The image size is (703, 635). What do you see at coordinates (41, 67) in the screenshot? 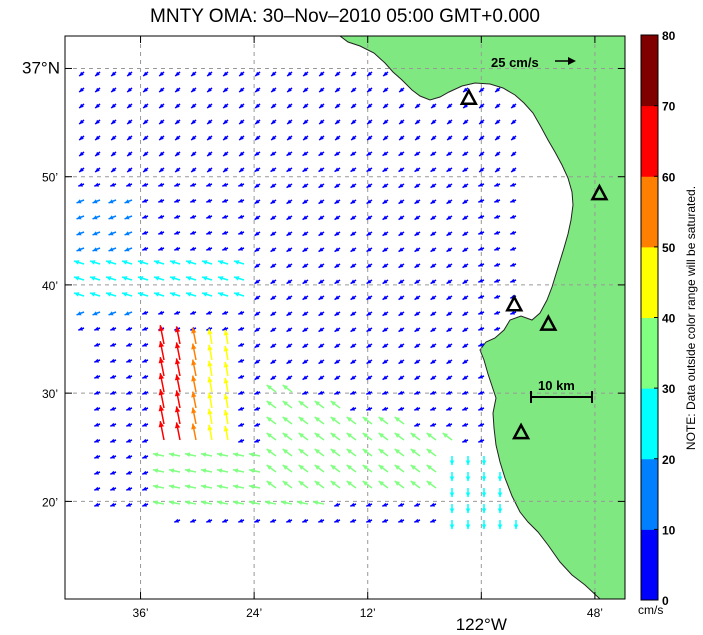
I see `lat-tick-label: 37°N` at bounding box center [41, 67].